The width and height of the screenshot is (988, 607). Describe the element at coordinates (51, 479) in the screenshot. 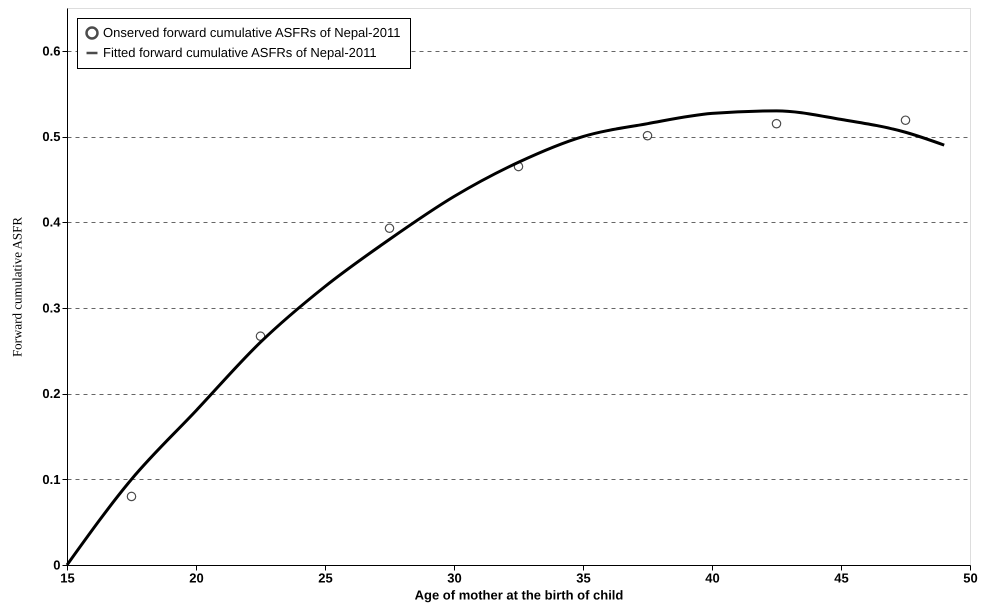

I see `y-tick-label: 0.1` at that location.